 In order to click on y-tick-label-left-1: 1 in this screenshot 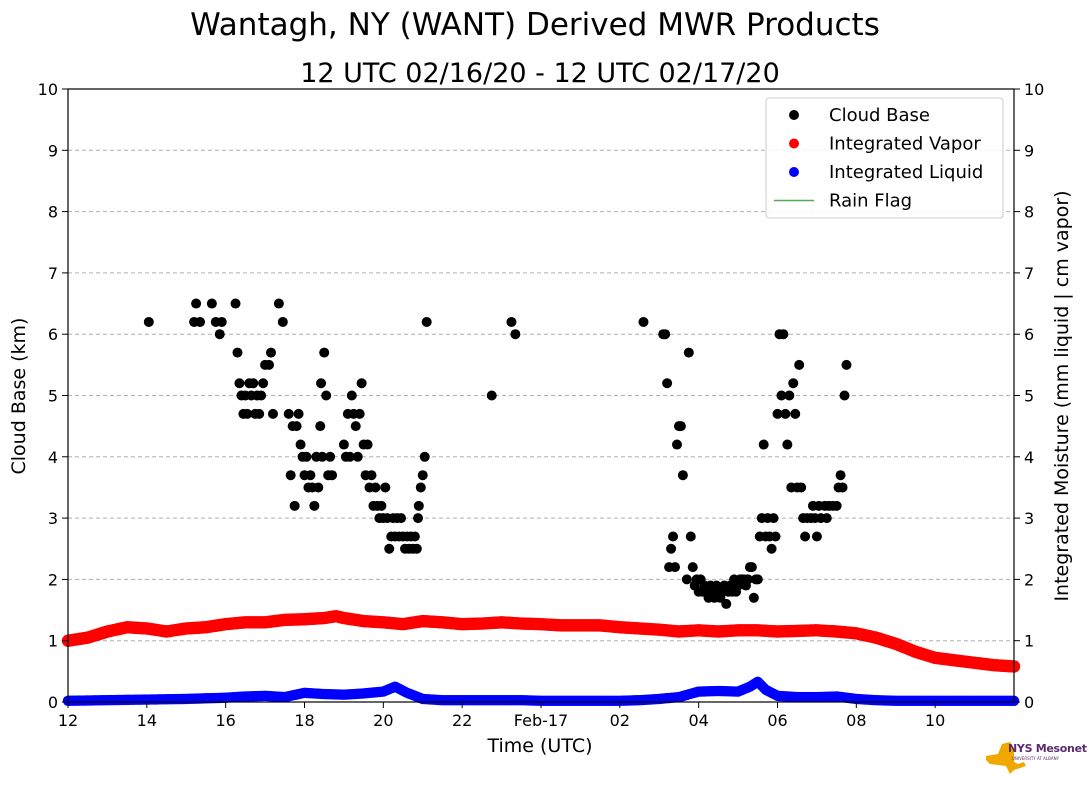, I will do `click(53, 641)`.